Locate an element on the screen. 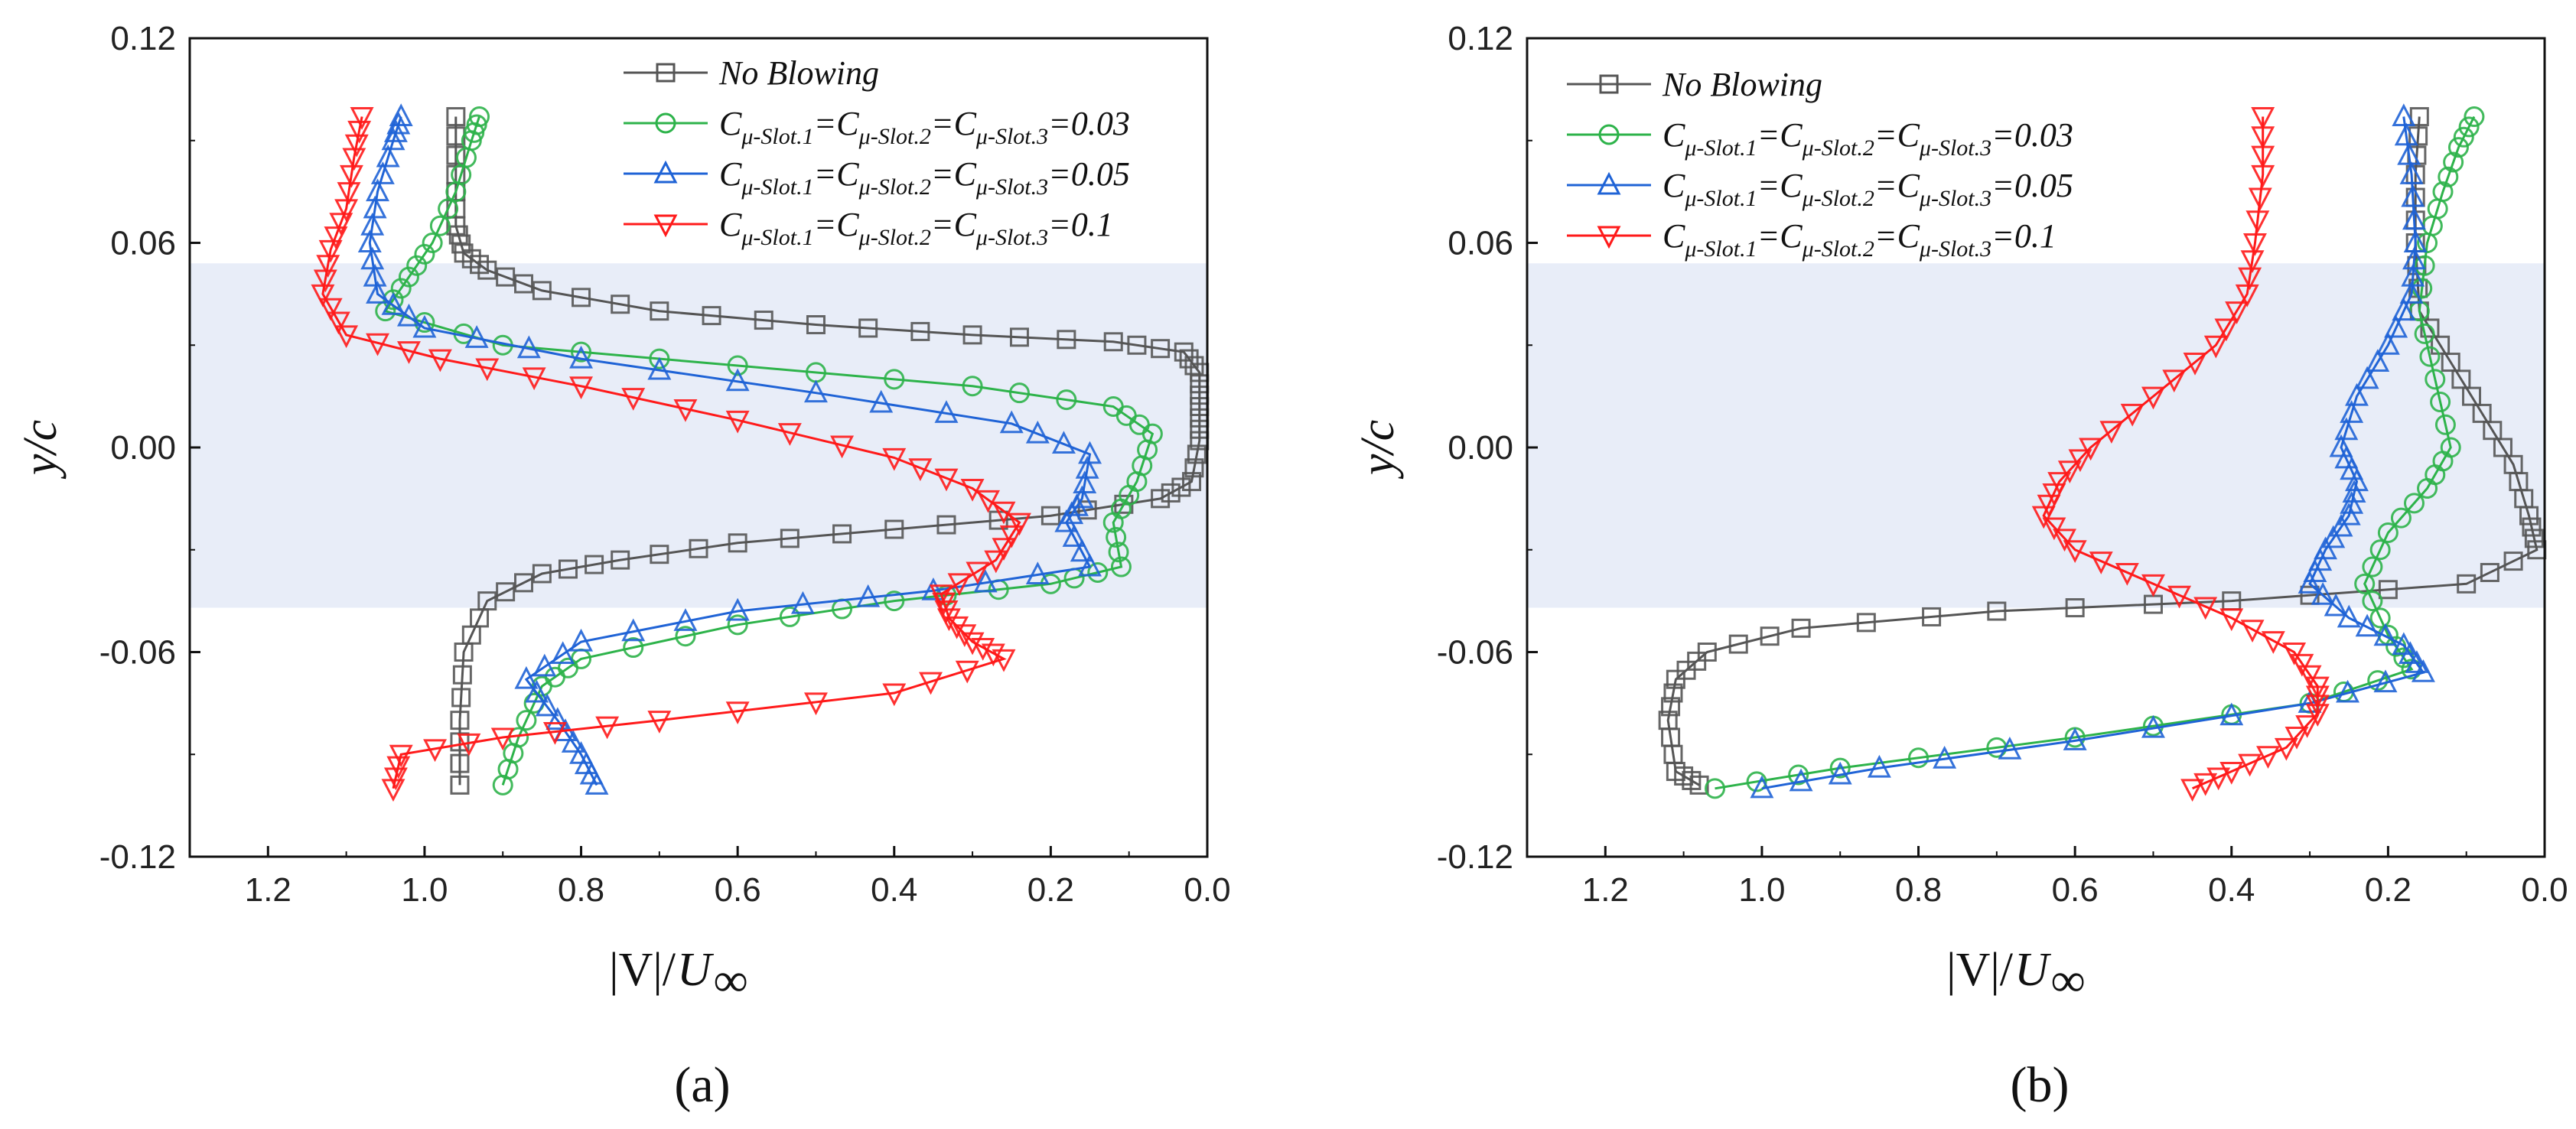 This screenshot has width=2576, height=1129. x-tick-label: 0.8 is located at coordinates (1919, 890).